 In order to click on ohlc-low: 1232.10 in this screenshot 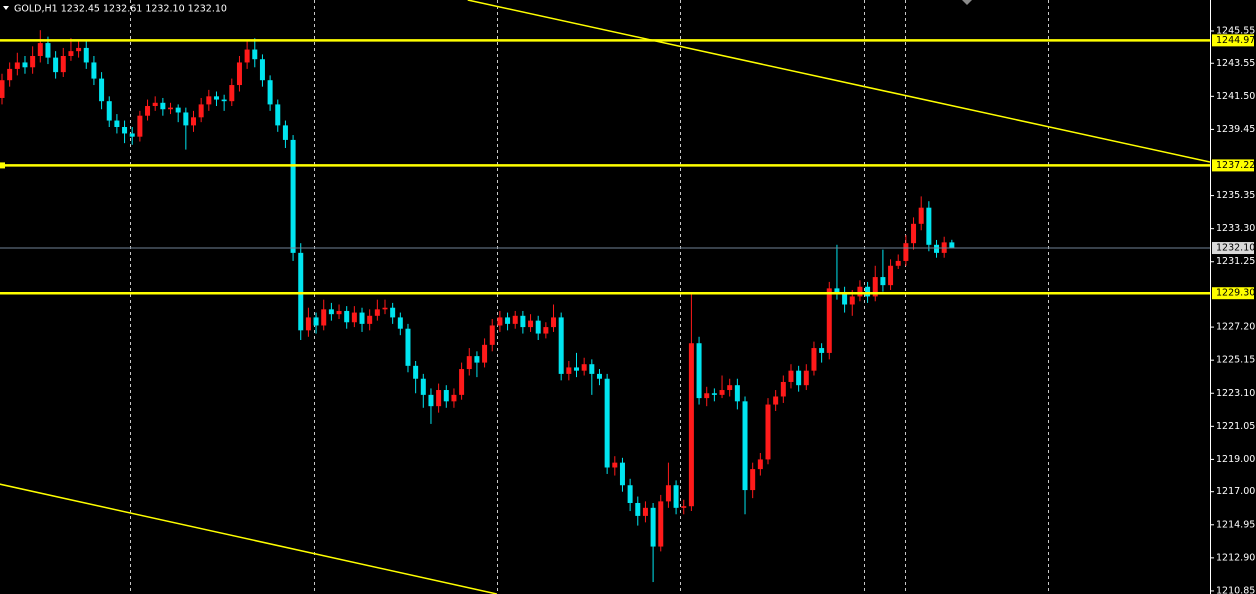, I will do `click(164, 8)`.